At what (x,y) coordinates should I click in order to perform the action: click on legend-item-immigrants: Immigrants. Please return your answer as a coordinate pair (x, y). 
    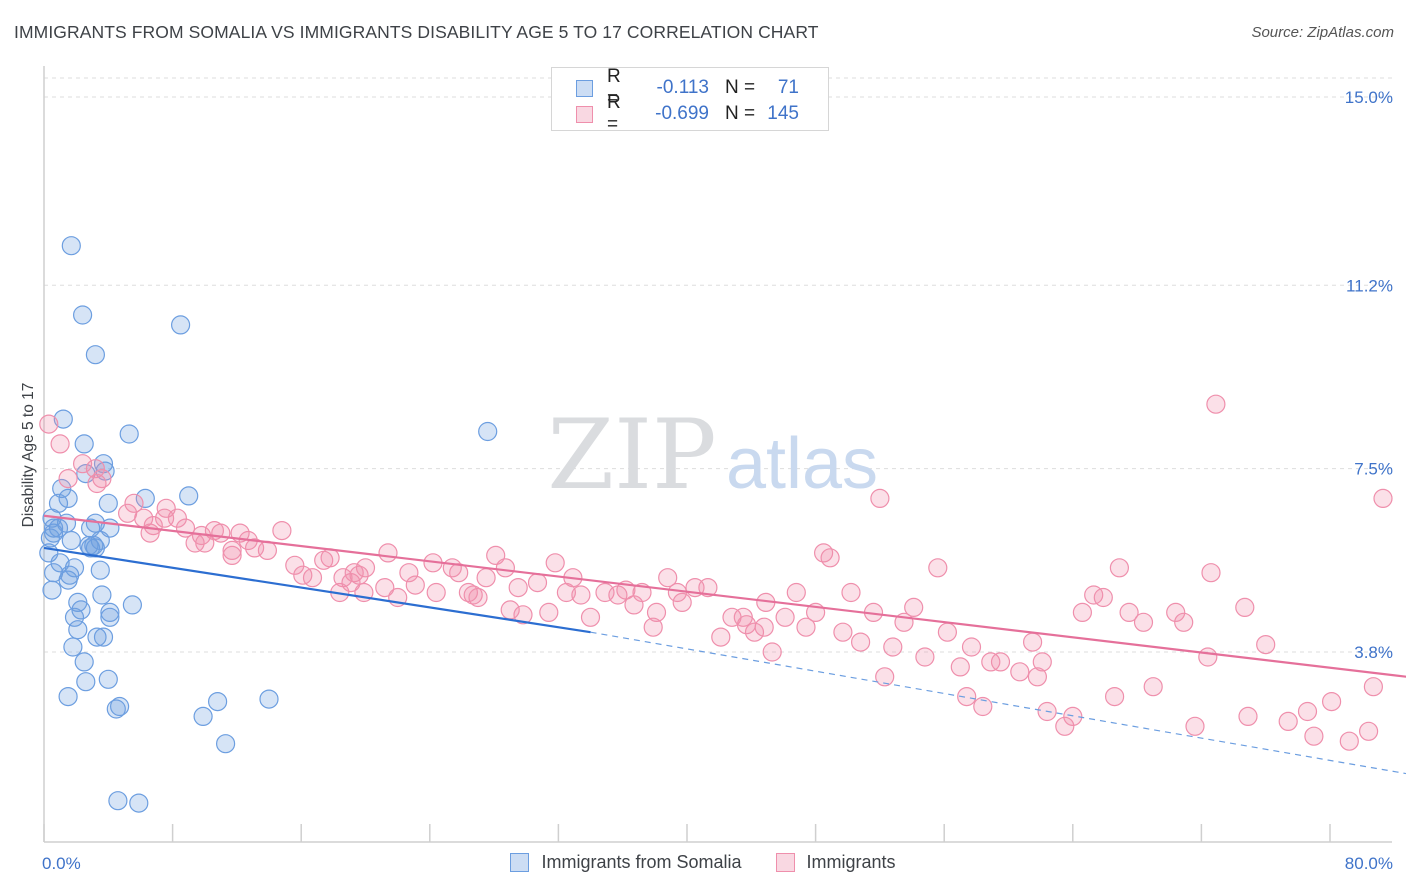
    Looking at the image, I should click on (835, 862).